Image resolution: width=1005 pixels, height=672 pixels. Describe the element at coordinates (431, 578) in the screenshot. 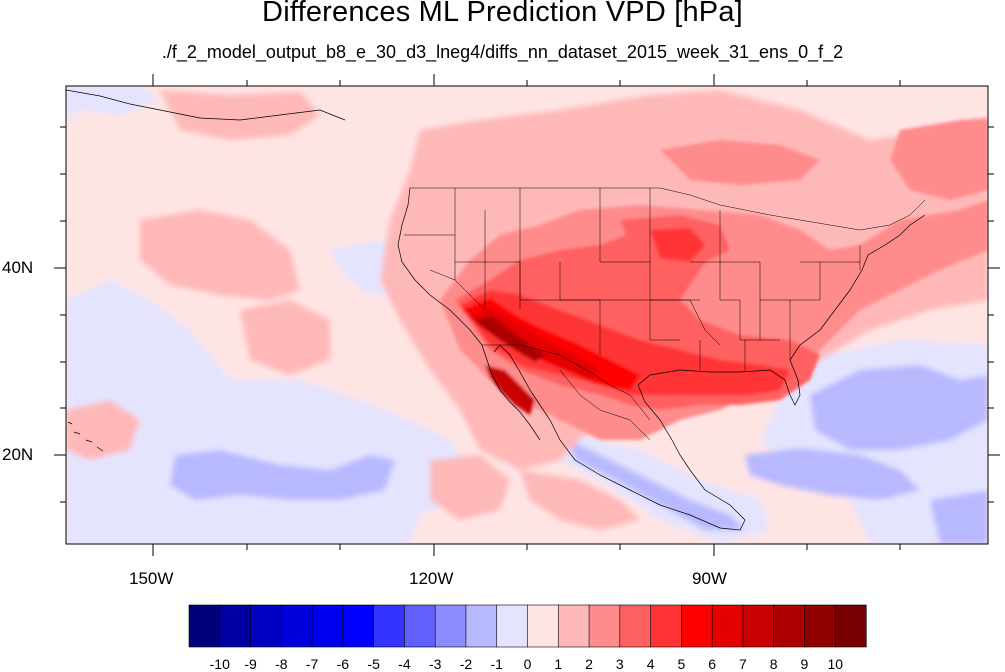

I see `lon-label-120w: 120W` at that location.